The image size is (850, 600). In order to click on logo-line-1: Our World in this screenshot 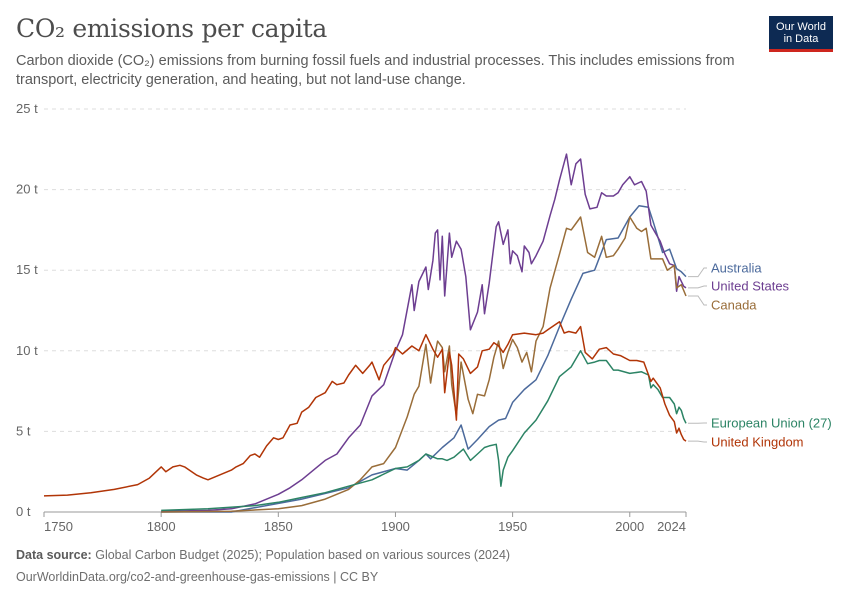, I will do `click(801, 27)`.